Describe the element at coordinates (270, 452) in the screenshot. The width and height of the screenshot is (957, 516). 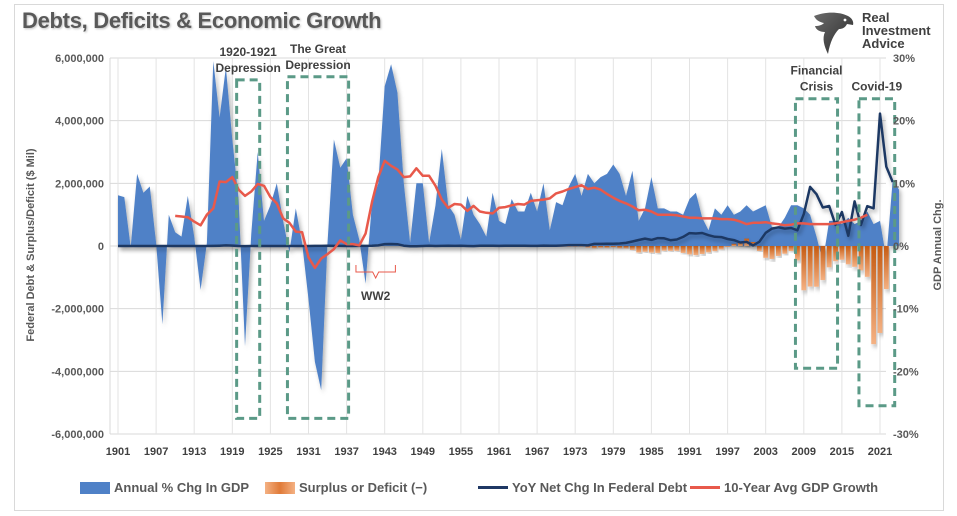
I see `x-tick-label: 1925` at that location.